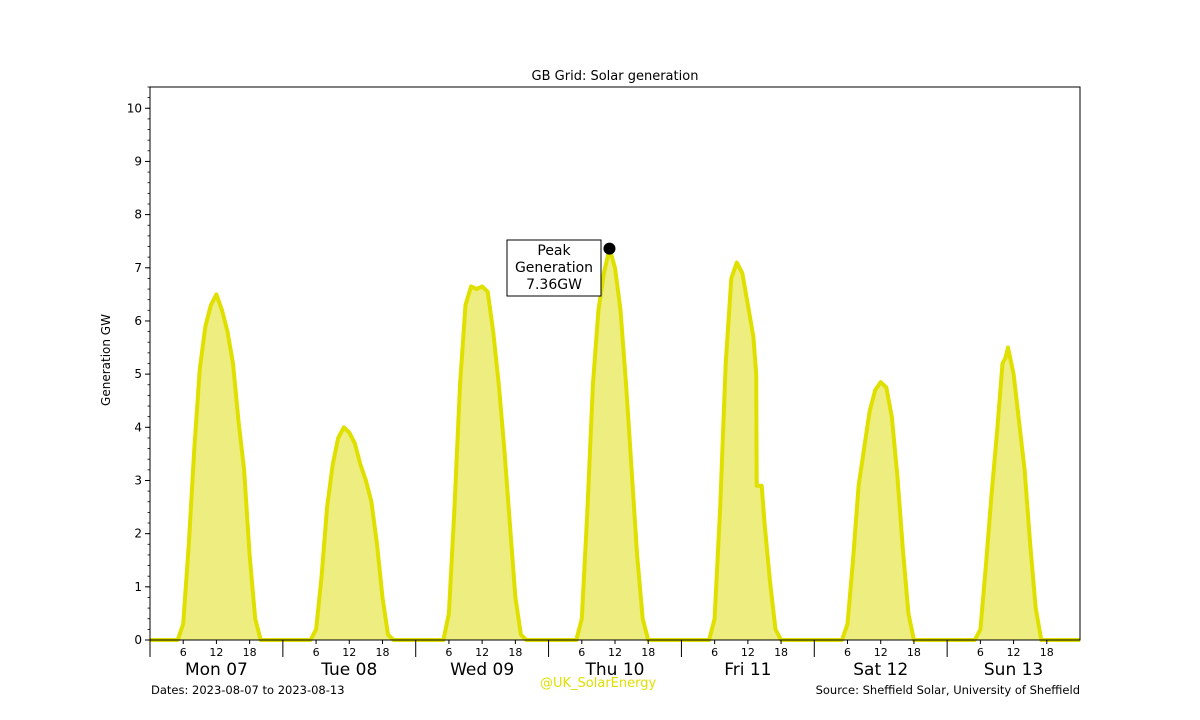 This screenshot has width=1200, height=720. I want to click on day-label: Mon 07, so click(216, 670).